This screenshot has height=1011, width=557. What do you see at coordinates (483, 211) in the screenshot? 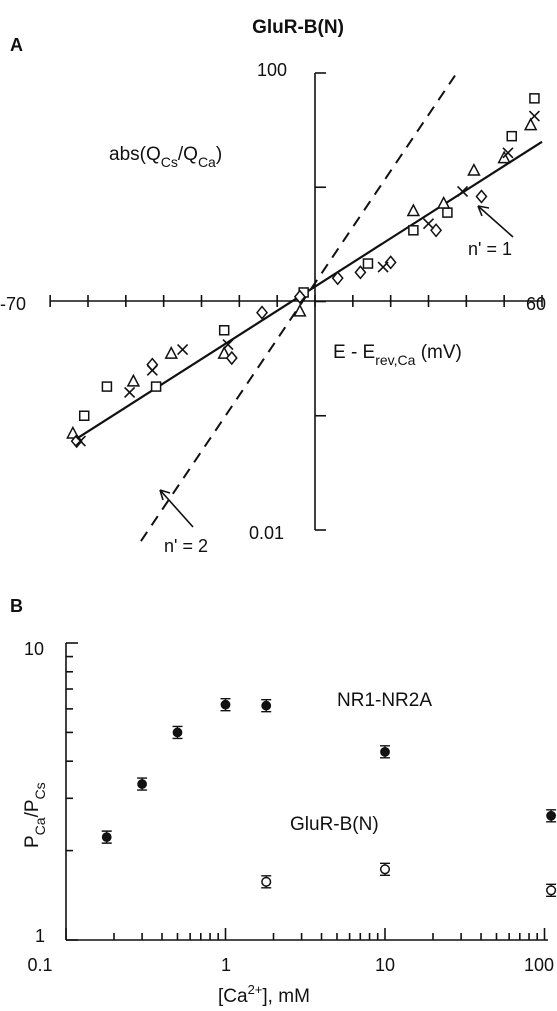
I see `arrow-n1-head` at bounding box center [483, 211].